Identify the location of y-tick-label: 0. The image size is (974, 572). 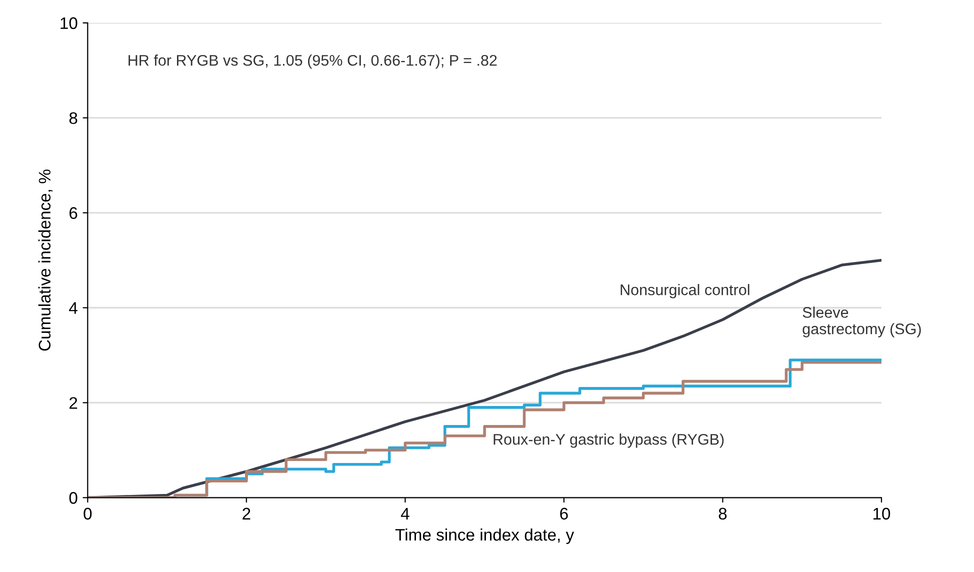
(73, 498).